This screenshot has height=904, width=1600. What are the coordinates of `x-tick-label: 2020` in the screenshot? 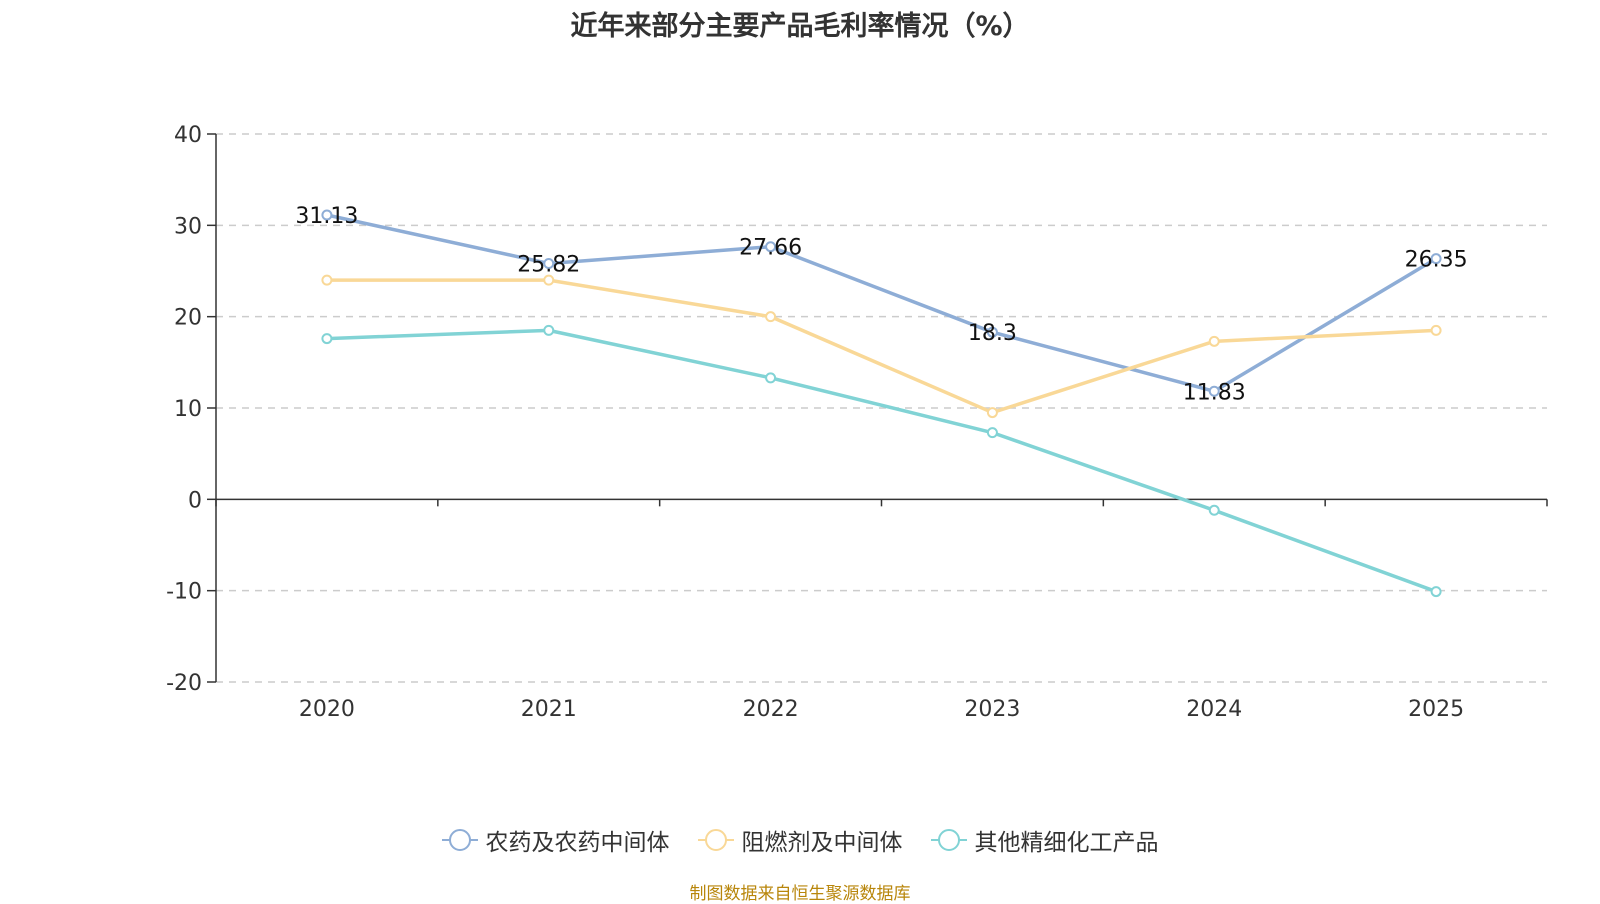 It's located at (327, 709).